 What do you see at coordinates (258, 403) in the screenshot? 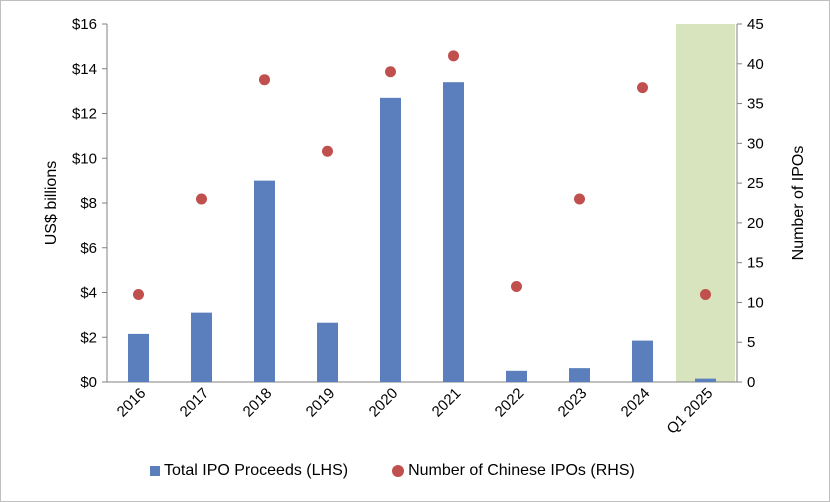
I see `x-tick-label: 2018` at bounding box center [258, 403].